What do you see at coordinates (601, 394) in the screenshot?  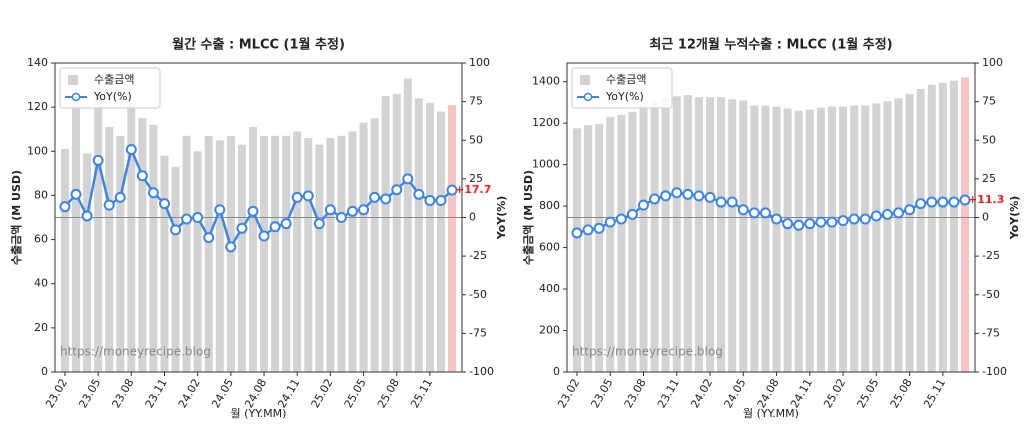 I see `x-tick-label: 23.05` at bounding box center [601, 394].